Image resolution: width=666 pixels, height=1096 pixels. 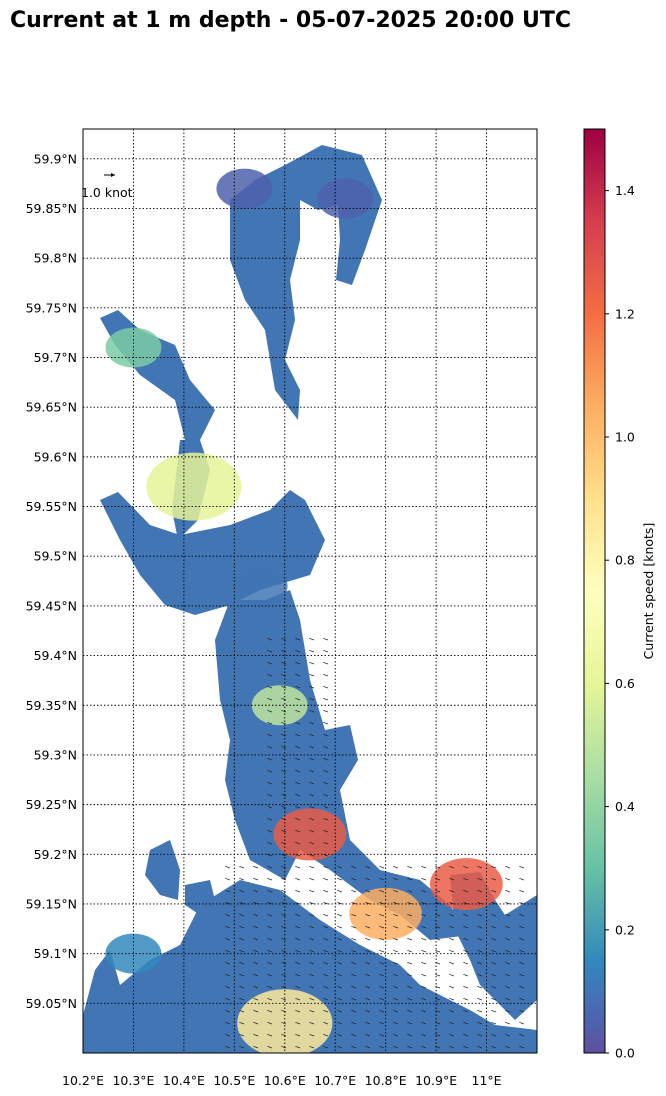 What do you see at coordinates (436, 1080) in the screenshot?
I see `x-tick-label: 10.9°E` at bounding box center [436, 1080].